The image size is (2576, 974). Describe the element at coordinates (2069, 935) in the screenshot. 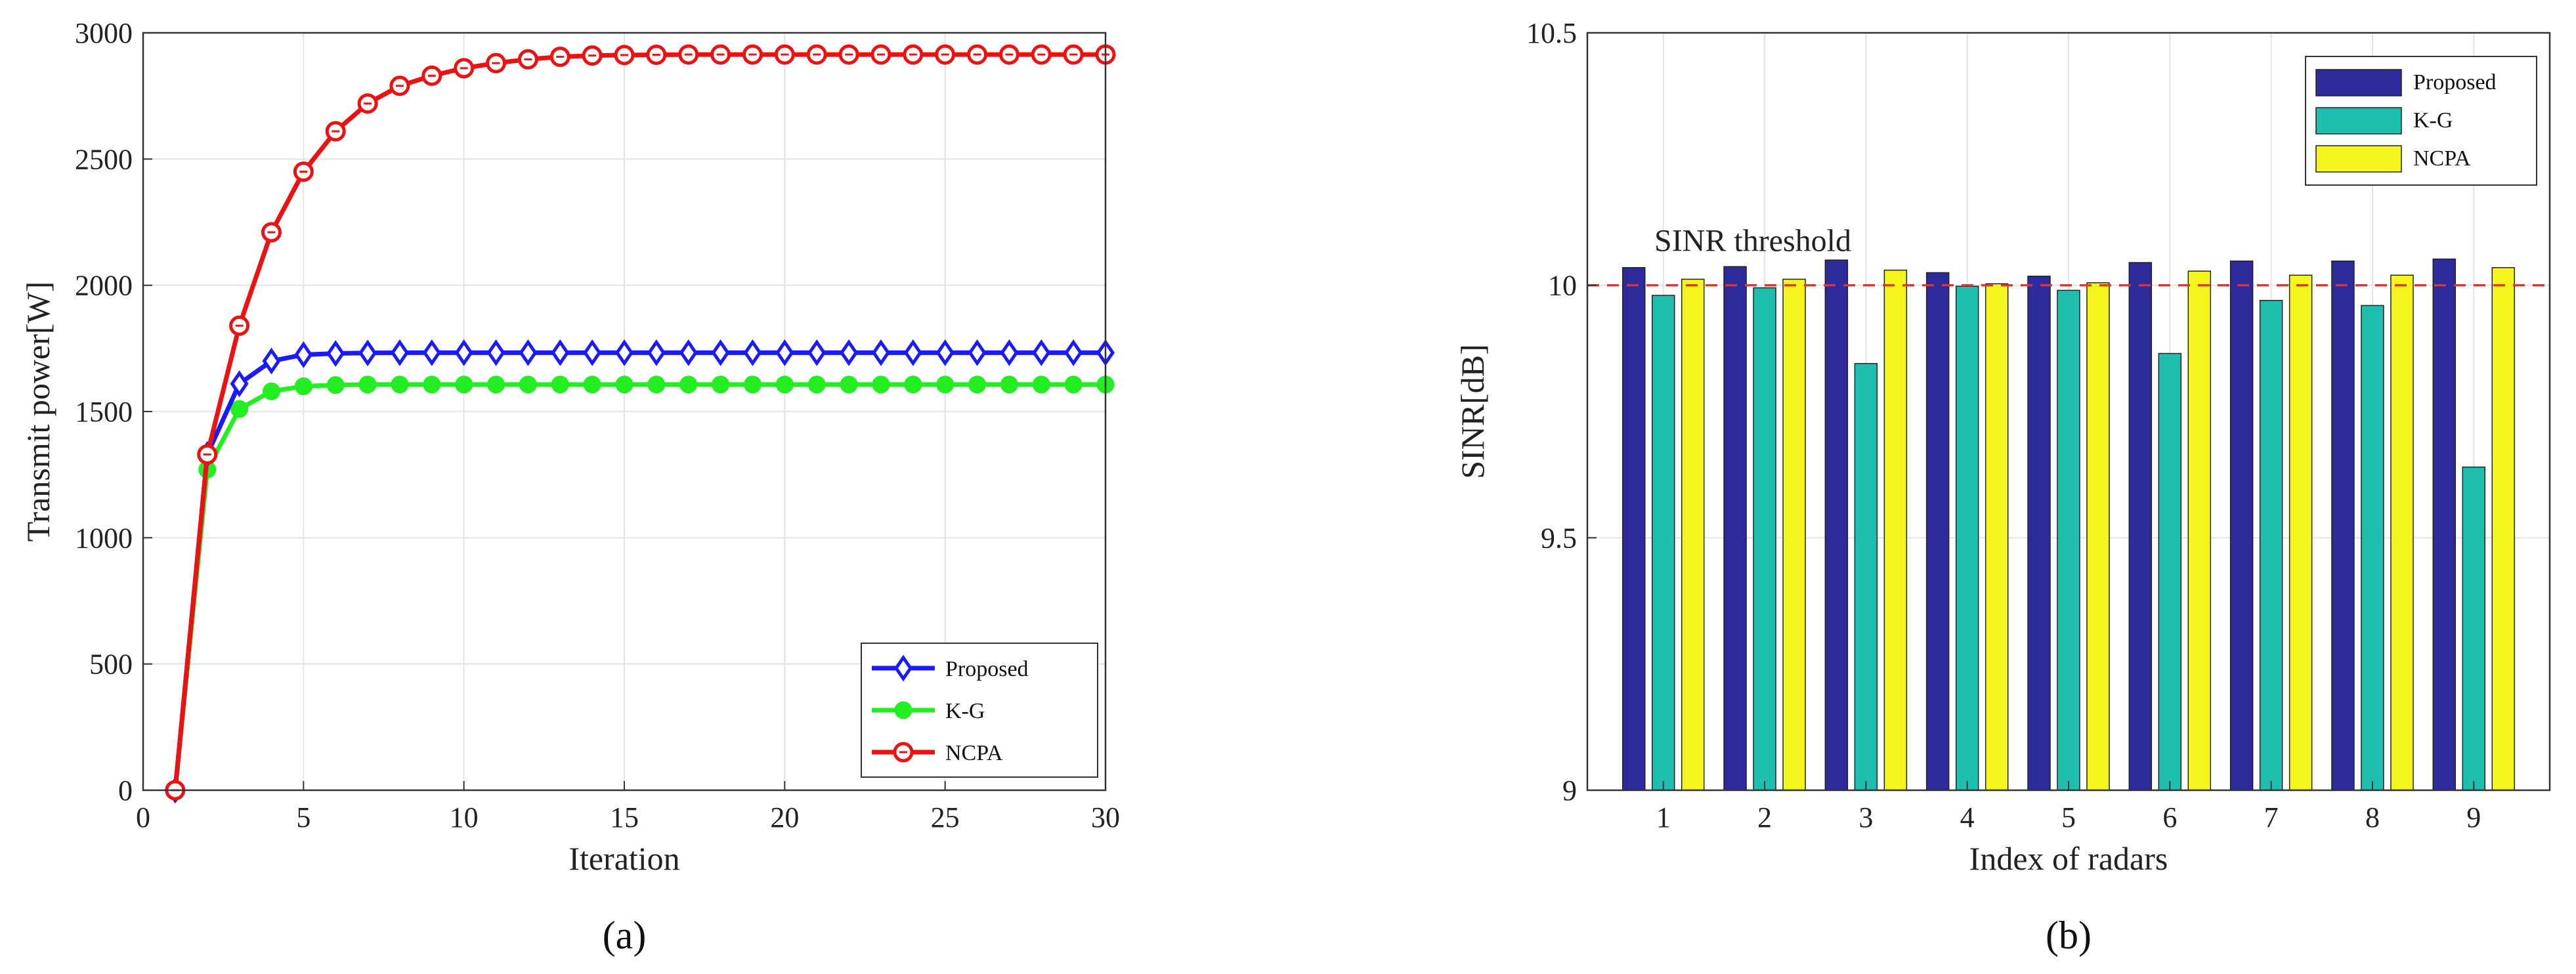

I see `chart-b-caption: (b)` at that location.